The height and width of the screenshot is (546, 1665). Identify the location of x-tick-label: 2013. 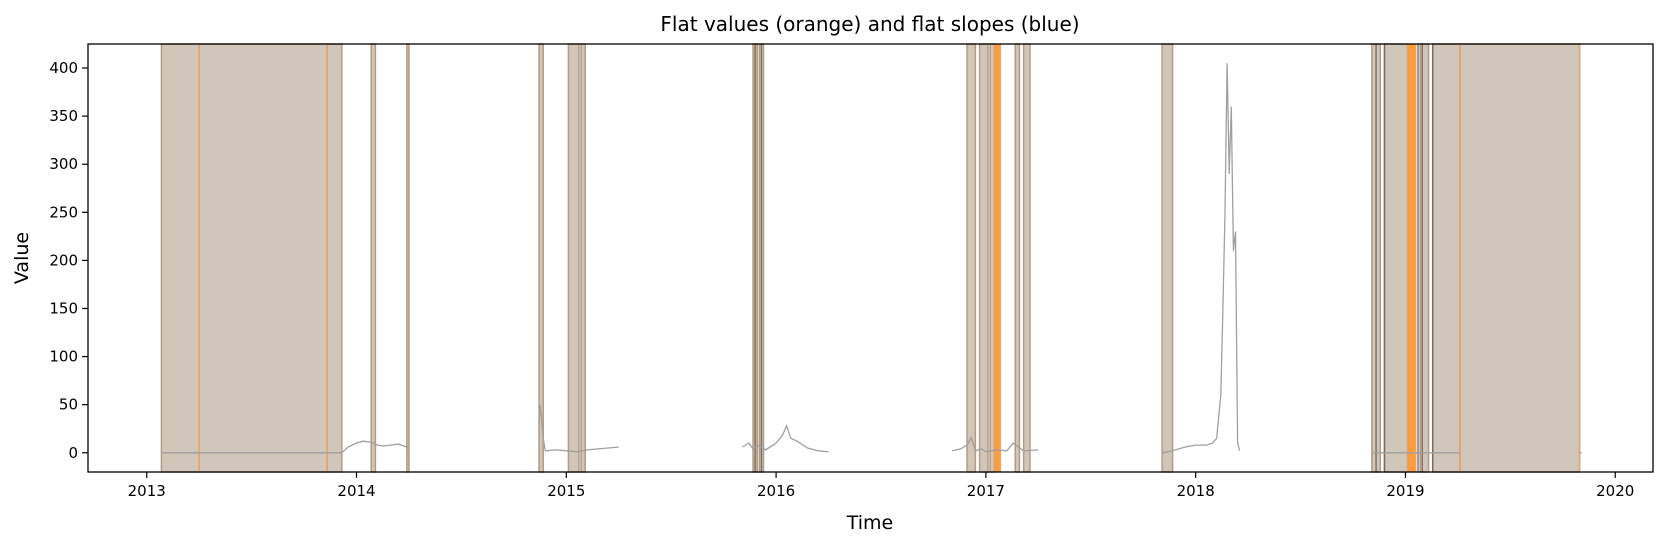
(147, 491).